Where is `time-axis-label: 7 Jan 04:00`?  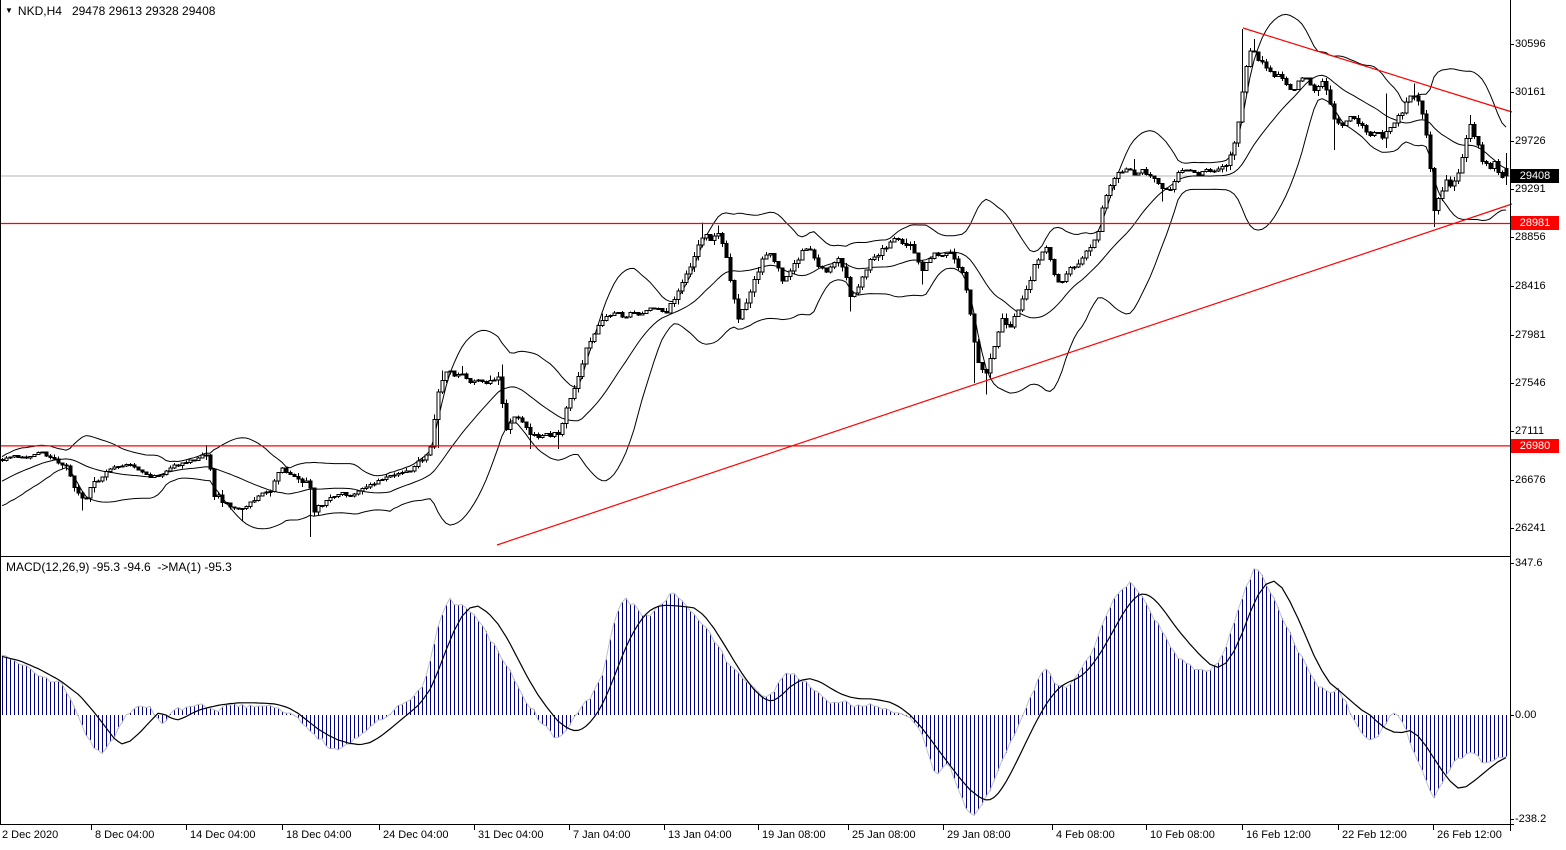 time-axis-label: 7 Jan 04:00 is located at coordinates (602, 835).